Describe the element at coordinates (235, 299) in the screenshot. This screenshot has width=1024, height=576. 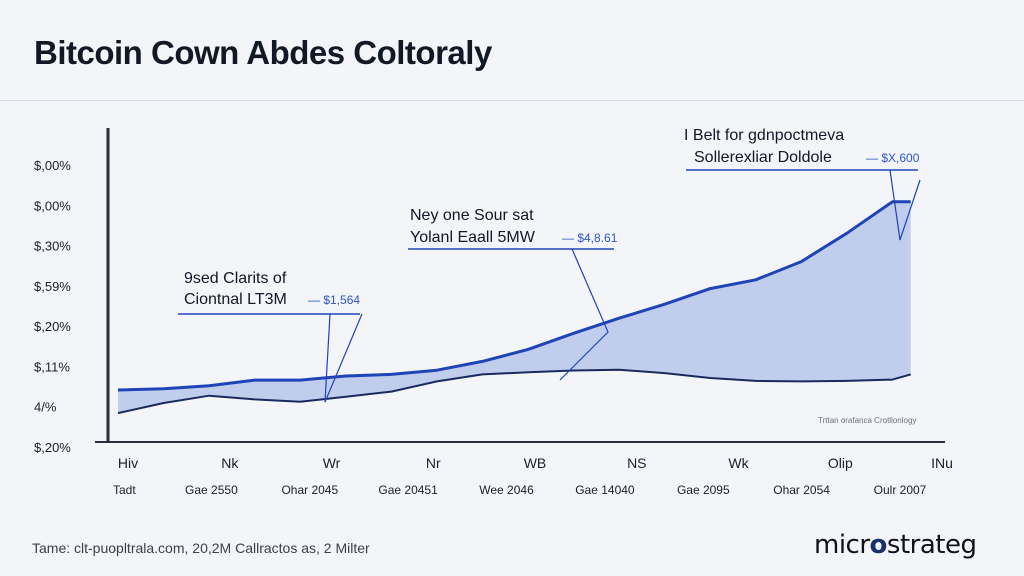
I see `annotation-subtitle: Ciontnal LT3M` at that location.